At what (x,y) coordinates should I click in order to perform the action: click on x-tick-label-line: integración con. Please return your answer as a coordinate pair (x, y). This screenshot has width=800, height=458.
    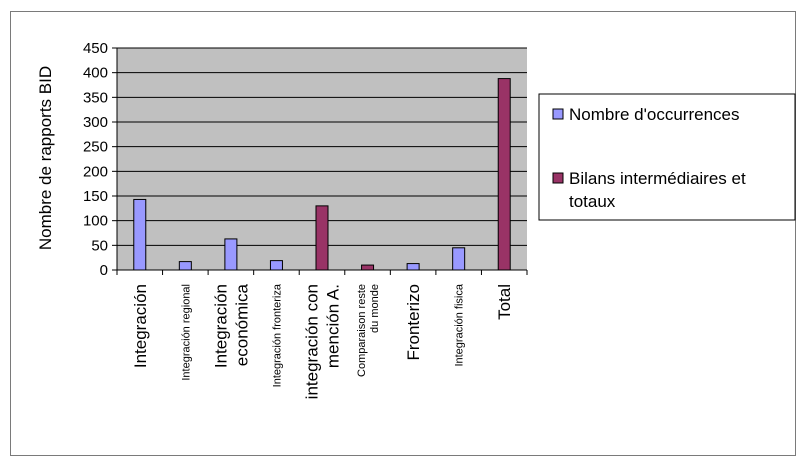
    Looking at the image, I should click on (312, 341).